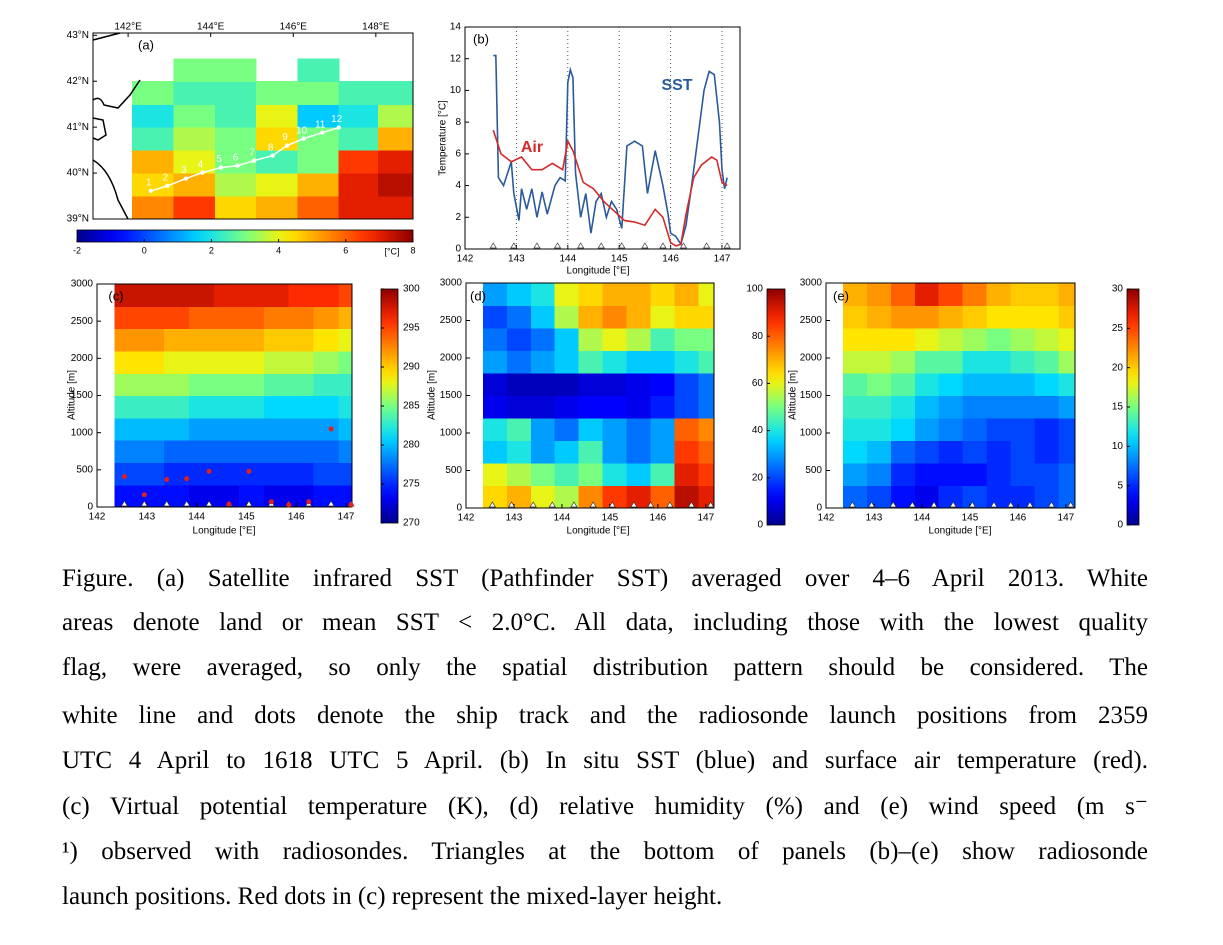  I want to click on colorbar-tick-label: 20, so click(1118, 367).